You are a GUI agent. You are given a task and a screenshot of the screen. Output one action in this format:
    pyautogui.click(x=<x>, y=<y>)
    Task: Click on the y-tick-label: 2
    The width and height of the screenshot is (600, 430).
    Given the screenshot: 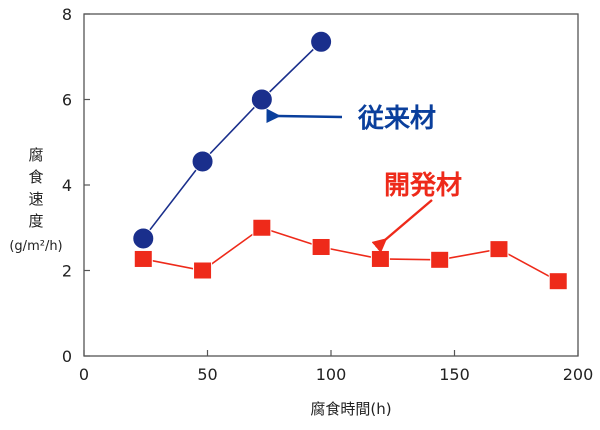 What is the action you would take?
    pyautogui.click(x=67, y=271)
    